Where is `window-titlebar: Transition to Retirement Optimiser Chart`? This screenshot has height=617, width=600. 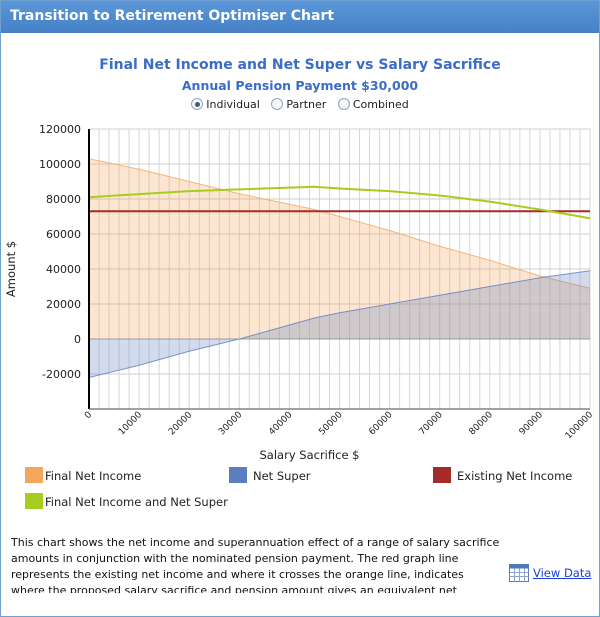 window-titlebar: Transition to Retirement Optimiser Chart is located at coordinates (300, 17).